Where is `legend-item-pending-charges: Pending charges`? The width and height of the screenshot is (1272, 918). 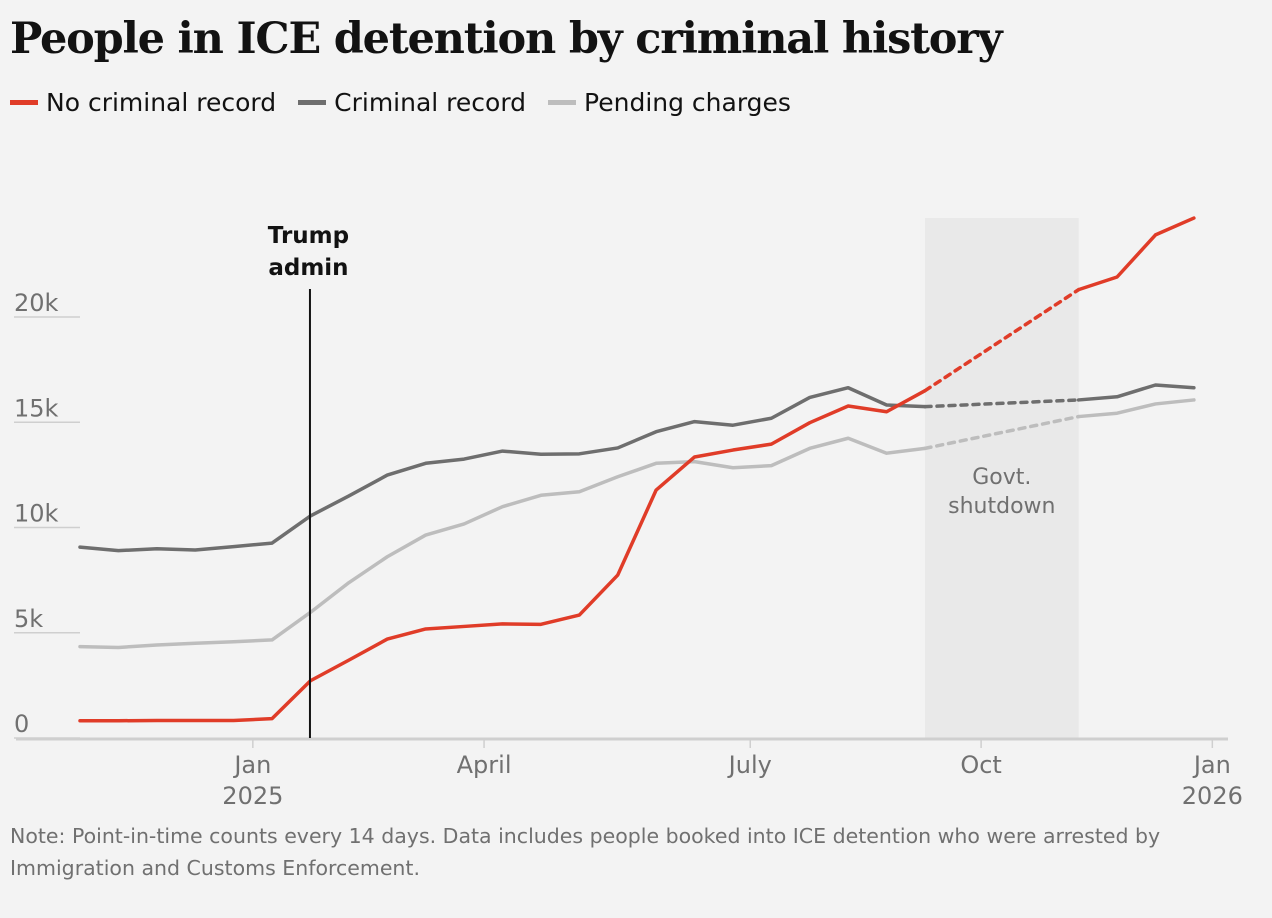
legend-item-pending-charges: Pending charges is located at coordinates (669, 102).